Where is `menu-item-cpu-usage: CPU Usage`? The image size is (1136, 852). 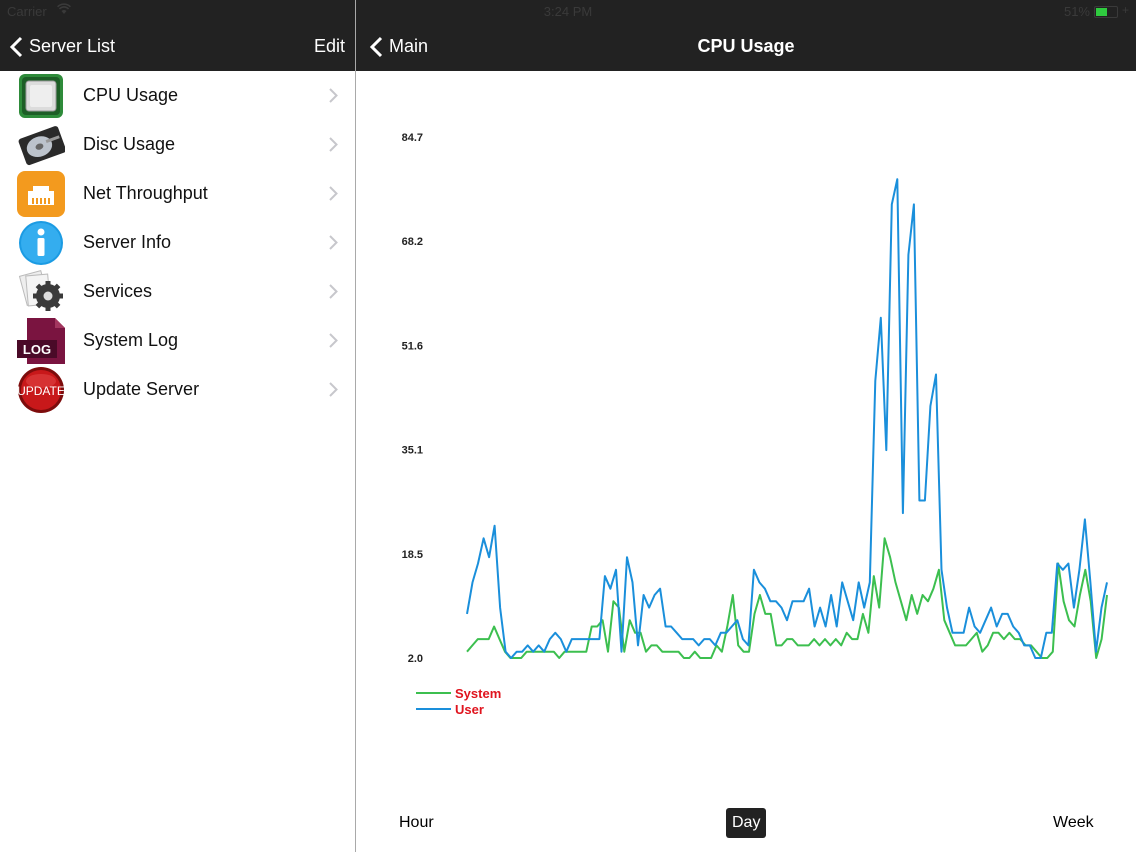
menu-item-cpu-usage: CPU Usage is located at coordinates (177, 95).